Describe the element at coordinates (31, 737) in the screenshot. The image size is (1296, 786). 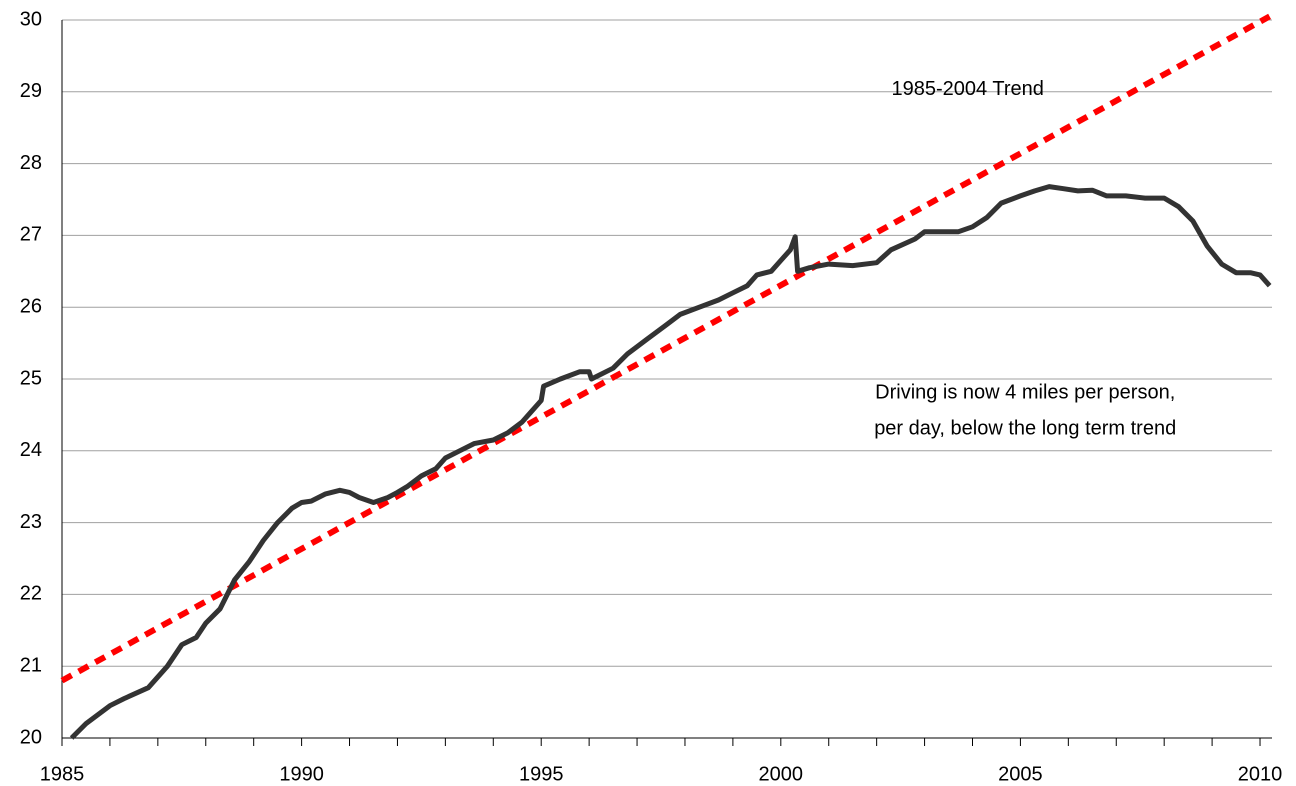
I see `y-tick-label: 20` at that location.